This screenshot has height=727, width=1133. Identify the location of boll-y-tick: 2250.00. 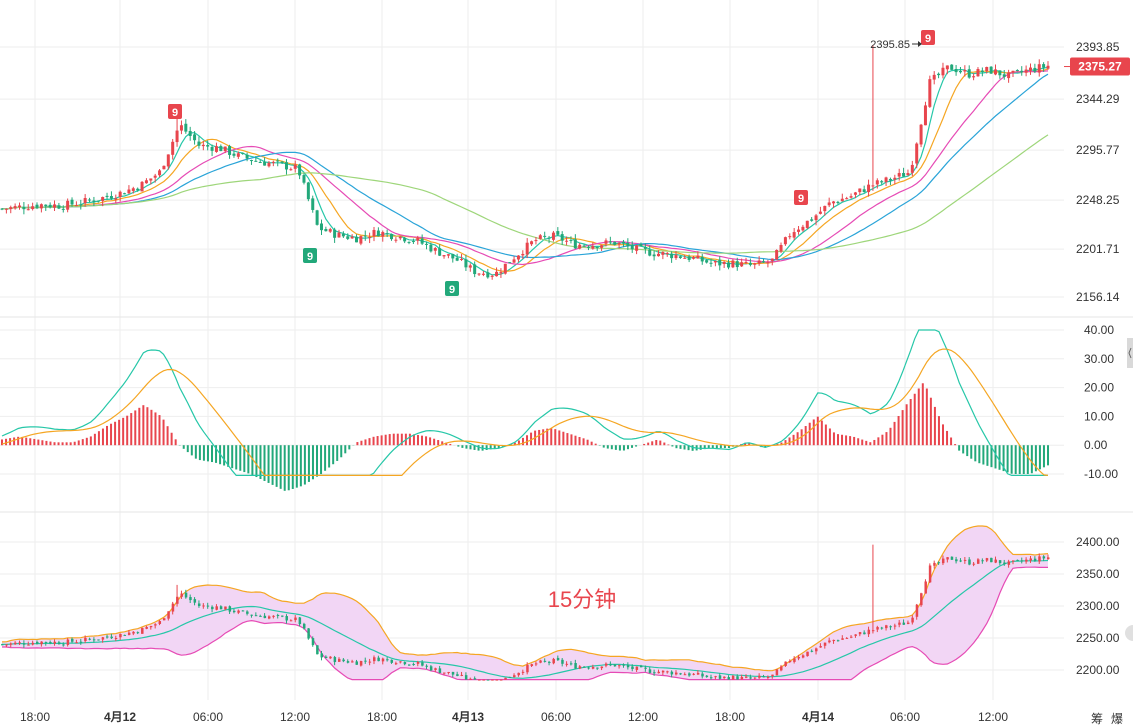
(1098, 638).